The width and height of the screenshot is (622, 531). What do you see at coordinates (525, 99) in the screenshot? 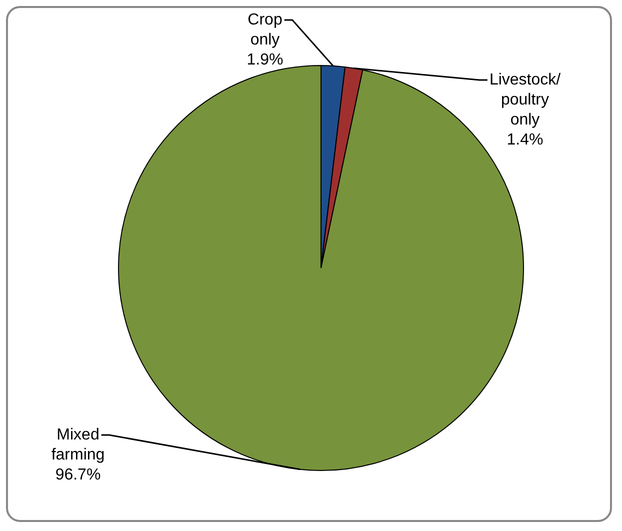
I see `slice-label: Livestock/ poultry only` at bounding box center [525, 99].